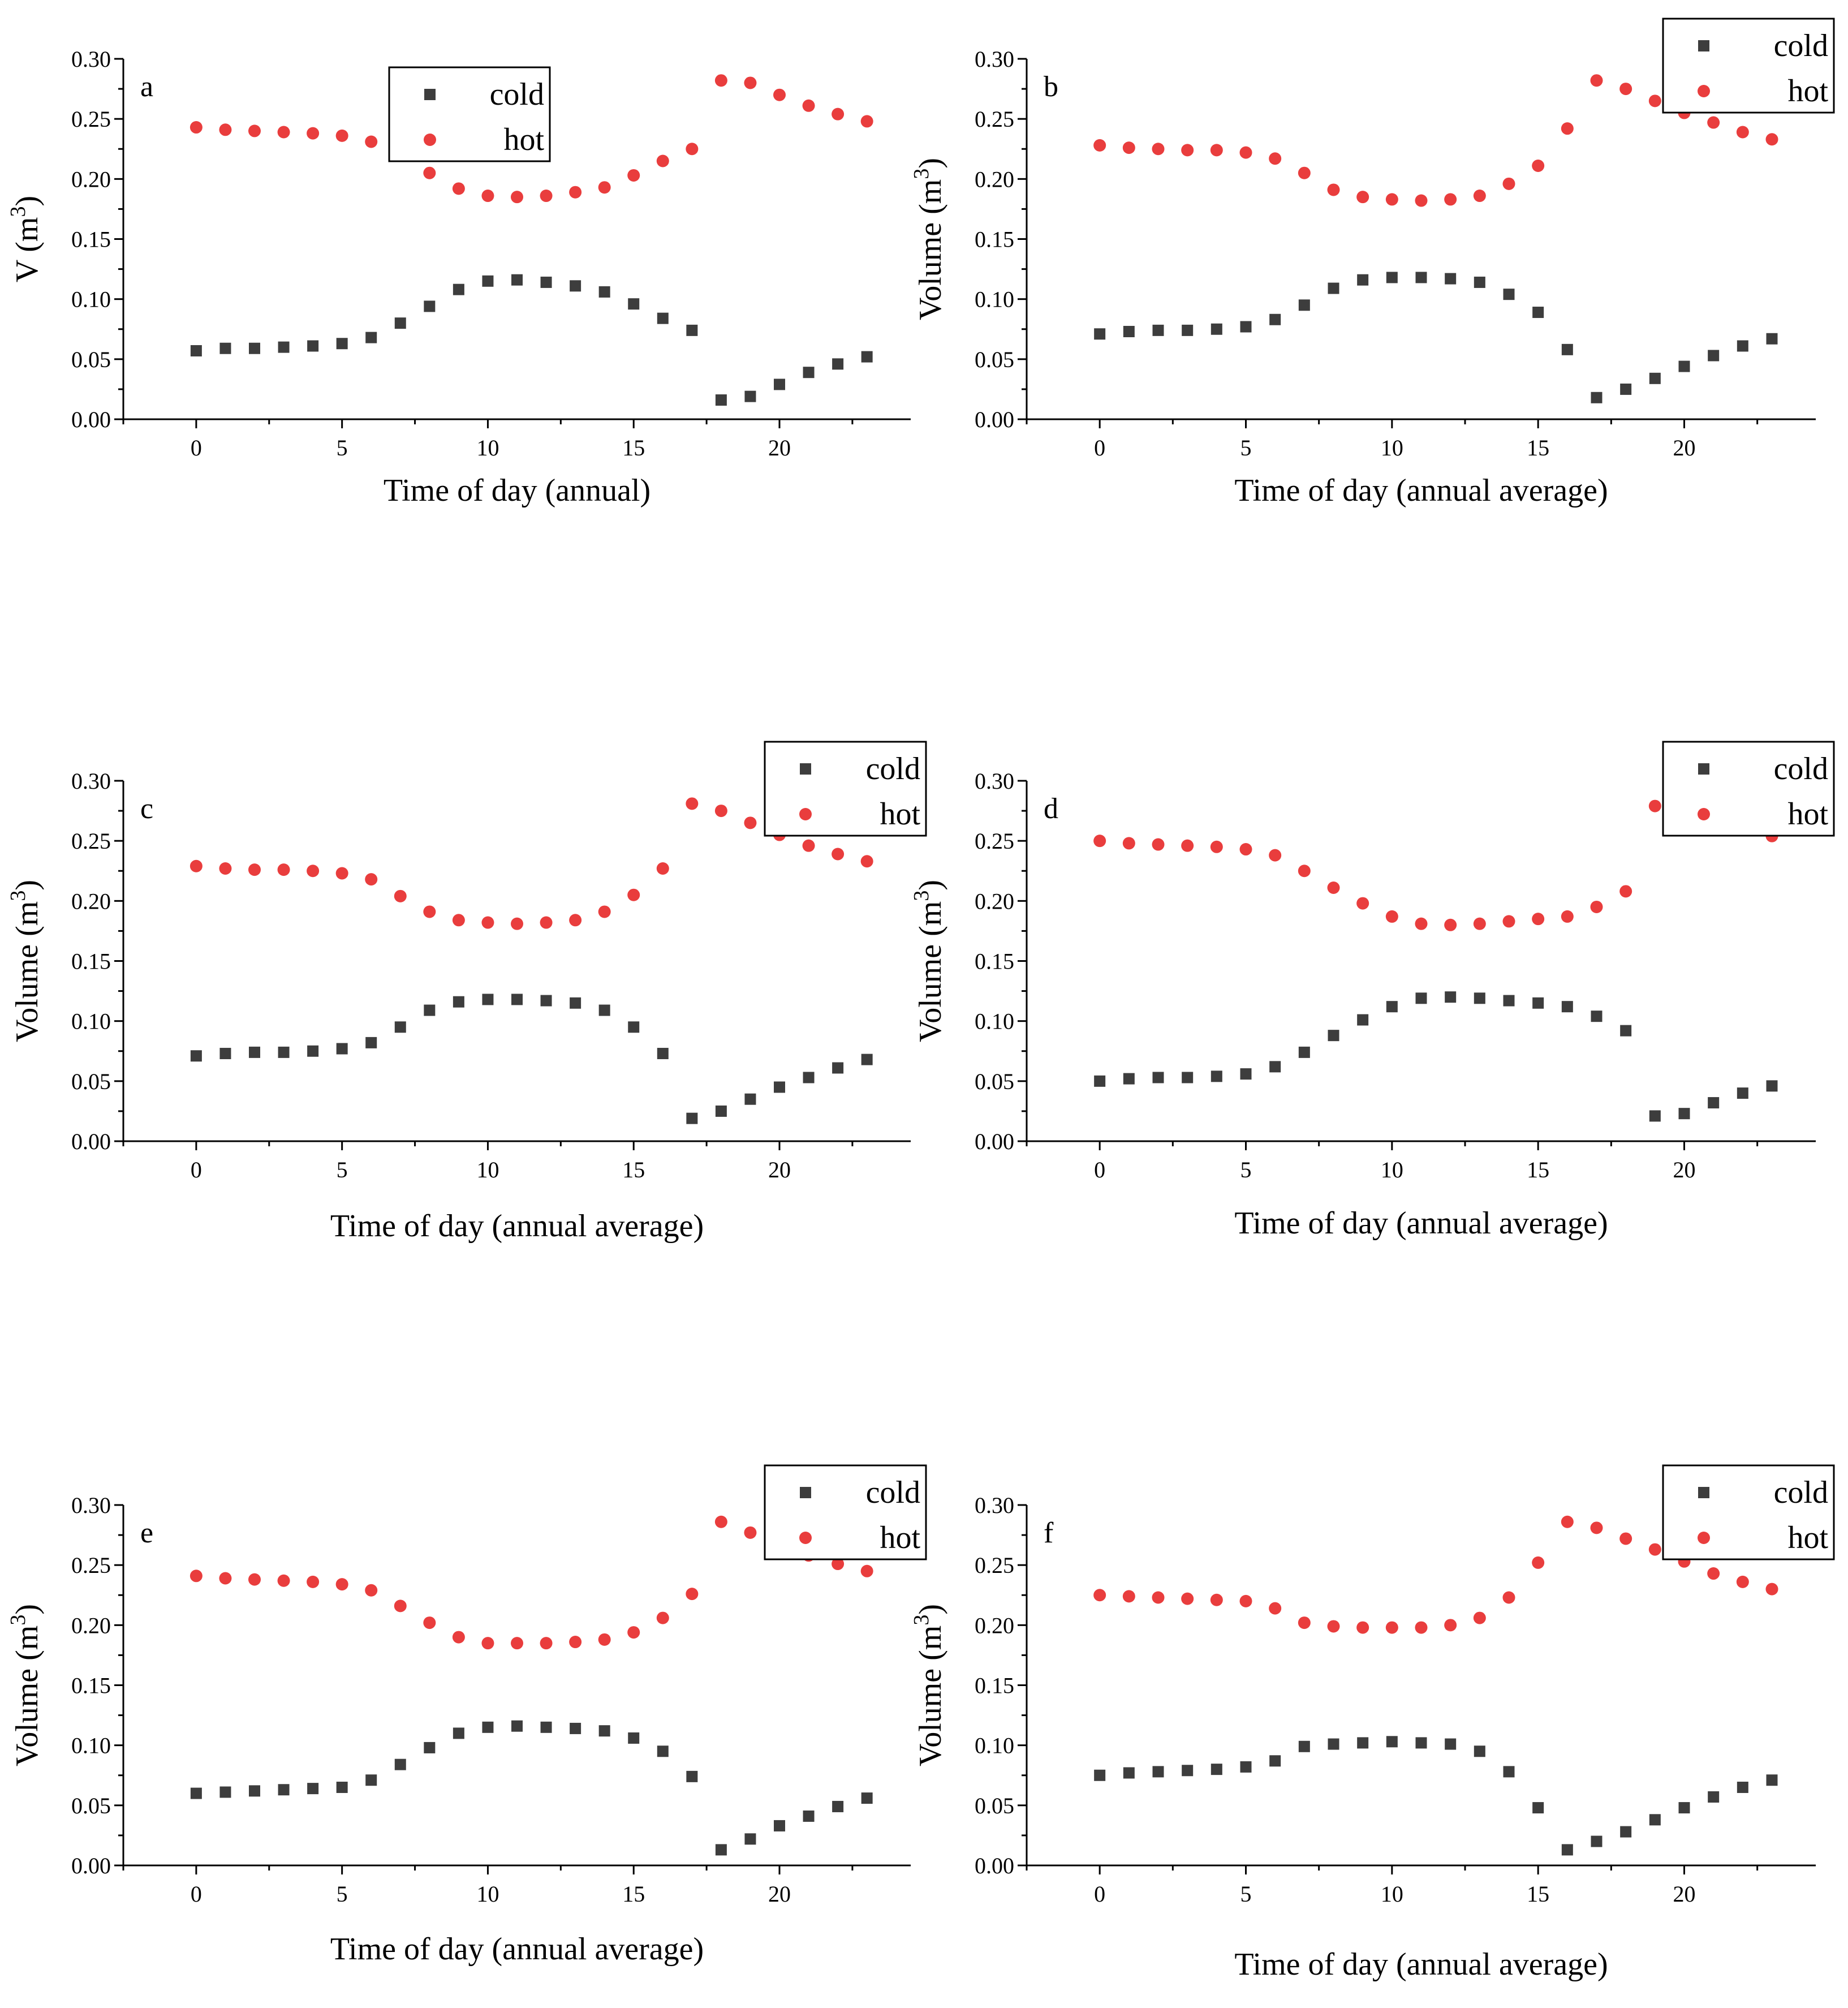 This screenshot has height=2008, width=1848. What do you see at coordinates (25, 239) in the screenshot?
I see `y-axis-title: V (m3)` at bounding box center [25, 239].